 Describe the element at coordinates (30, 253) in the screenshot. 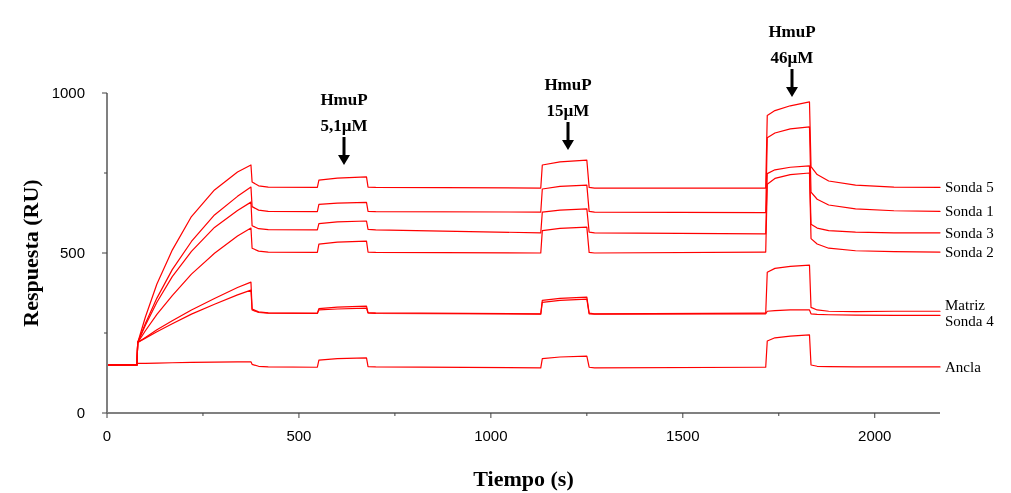

I see `y-axis-title: Respuesta (RU)` at that location.